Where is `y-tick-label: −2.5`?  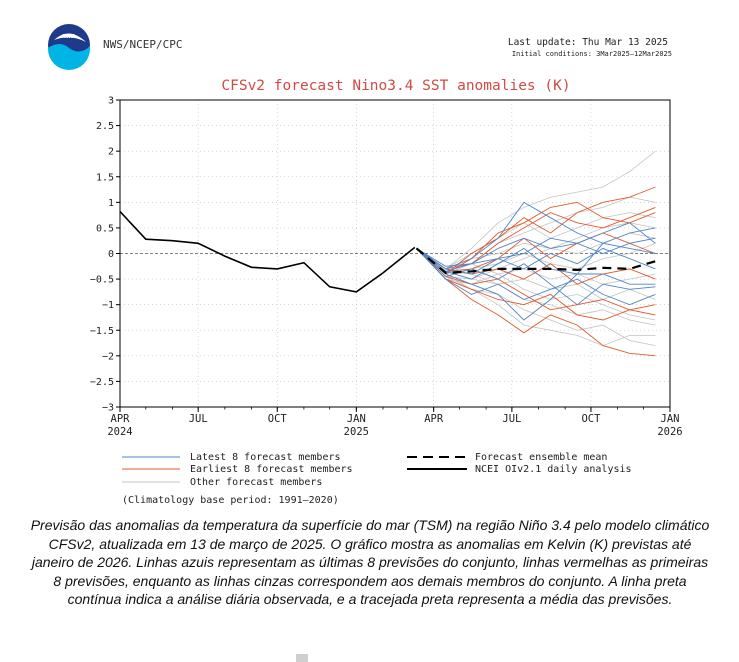
y-tick-label: −2.5 is located at coordinates (102, 382).